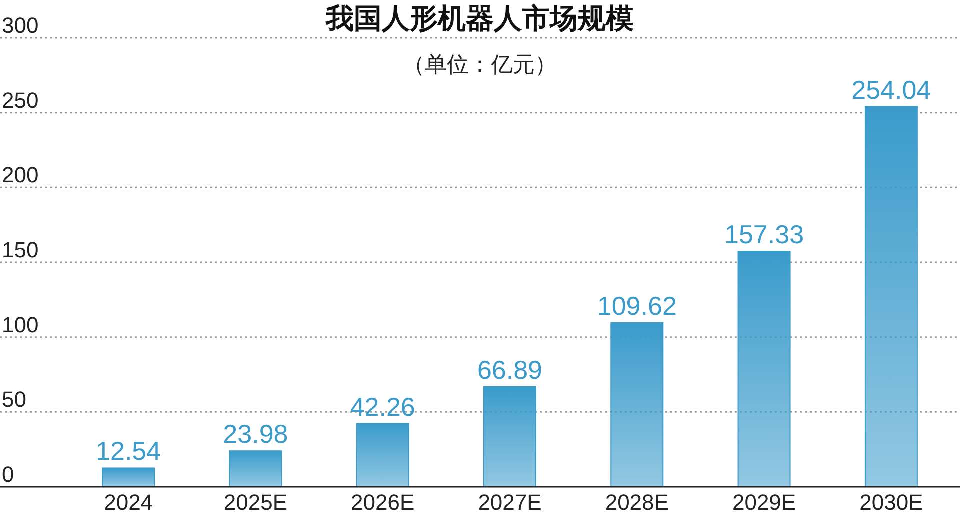 This screenshot has width=960, height=514. What do you see at coordinates (20, 100) in the screenshot?
I see `y-tick-label: 250` at bounding box center [20, 100].